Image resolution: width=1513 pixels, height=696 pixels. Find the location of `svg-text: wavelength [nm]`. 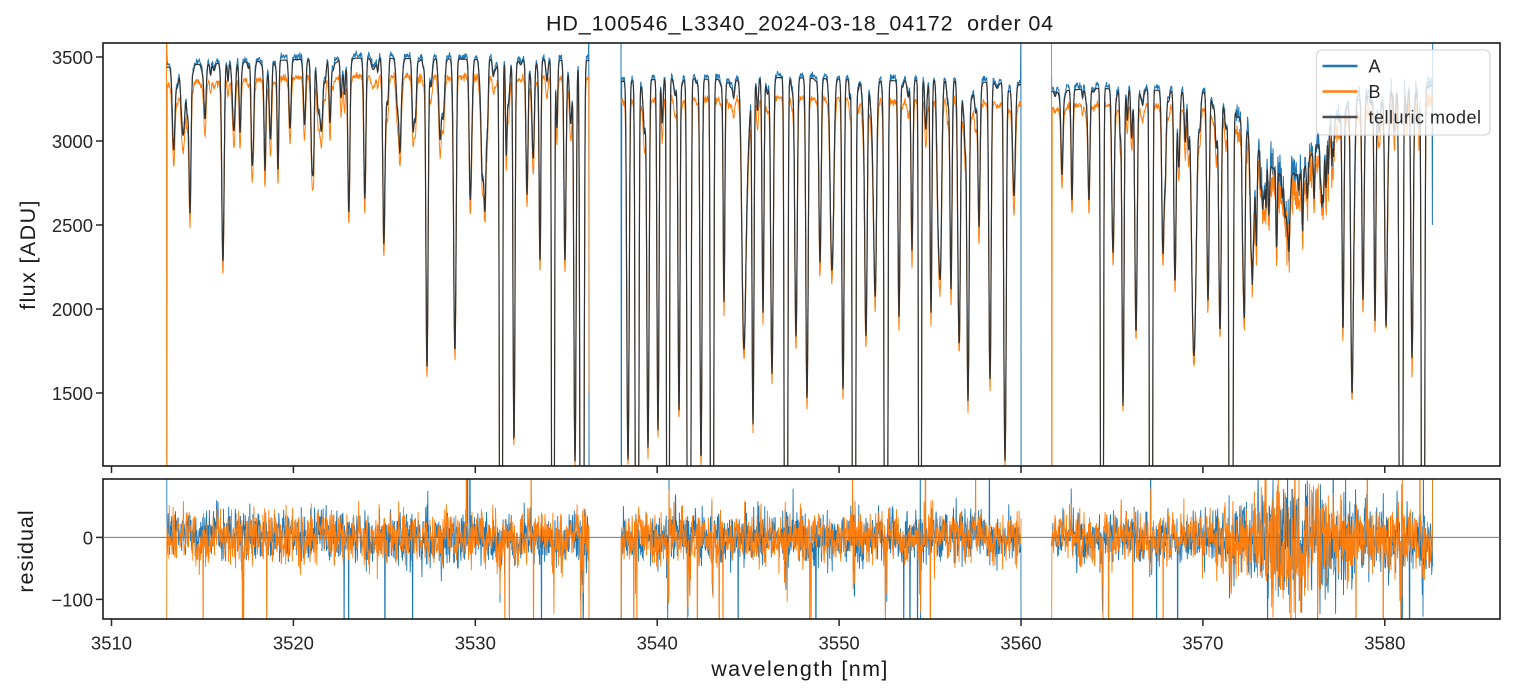

svg-text: wavelength [nm] is located at coordinates (799, 669).